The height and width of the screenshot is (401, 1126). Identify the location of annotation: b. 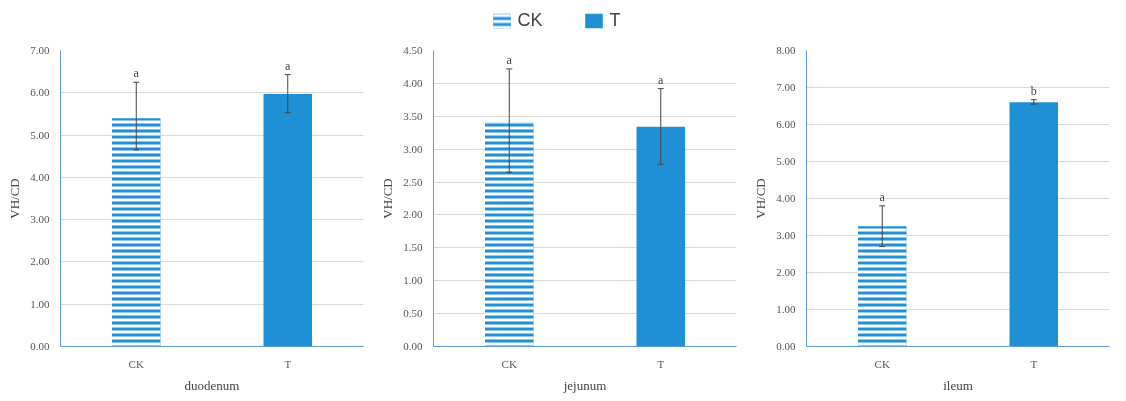
(1033, 90).